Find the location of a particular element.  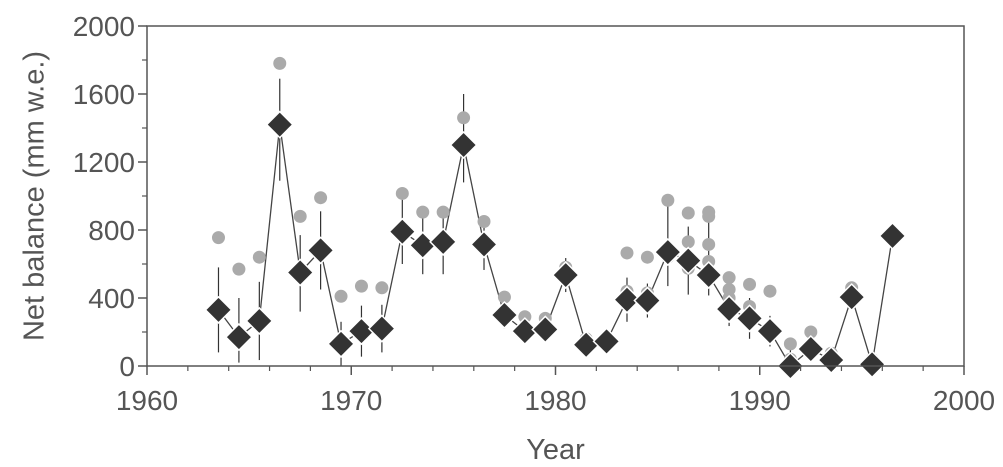

y-tick-label: 2000 is located at coordinates (104, 26).